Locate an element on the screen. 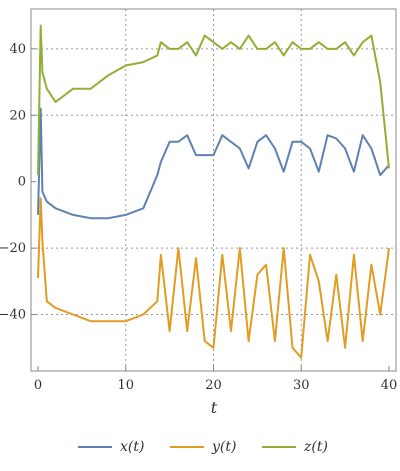  y-tick-label: 40 is located at coordinates (17, 49).